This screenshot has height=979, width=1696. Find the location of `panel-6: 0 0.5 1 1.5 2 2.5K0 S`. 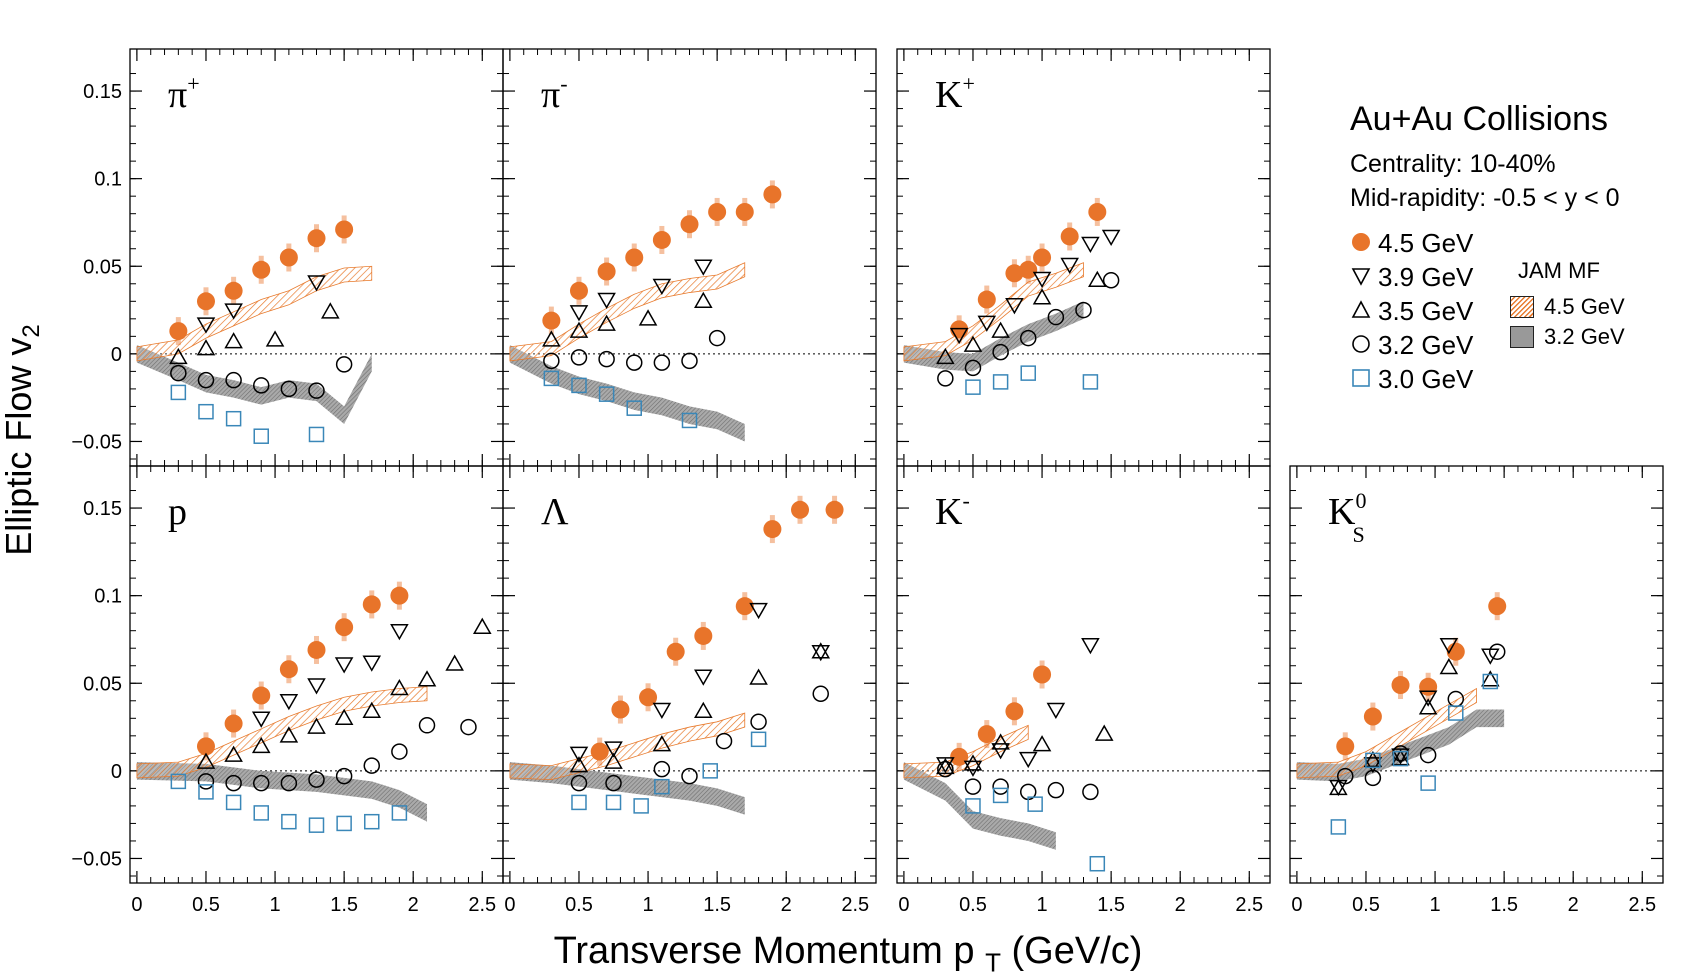

panel-6: 0 0.5 1 1.5 2 2.5K0 S is located at coordinates (1476, 690).